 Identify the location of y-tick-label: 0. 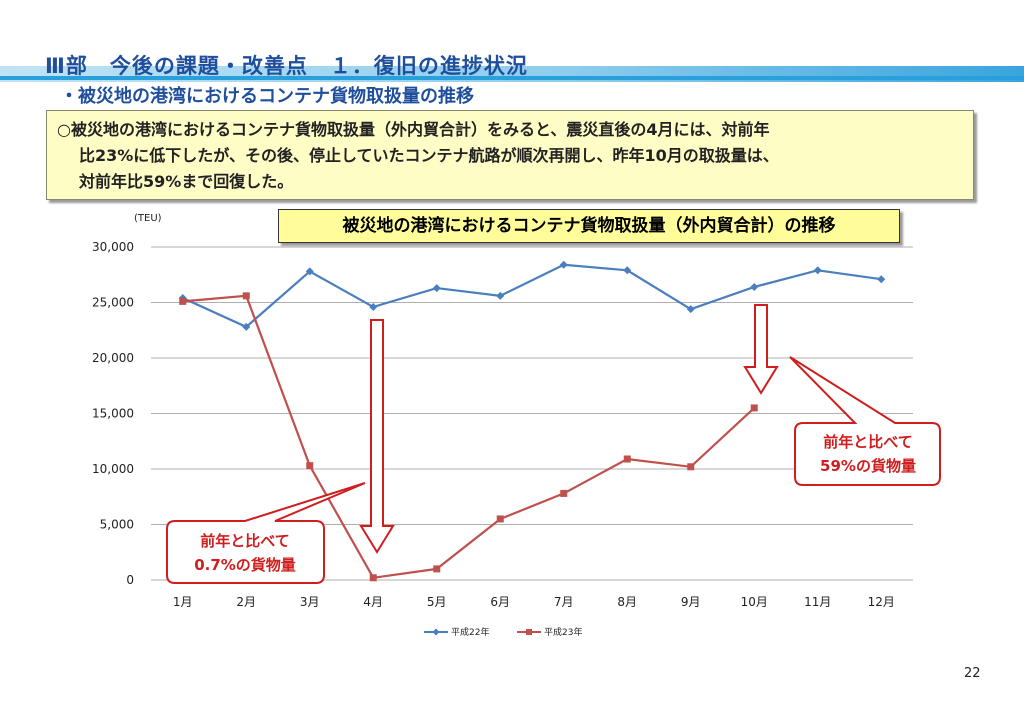
(130, 580).